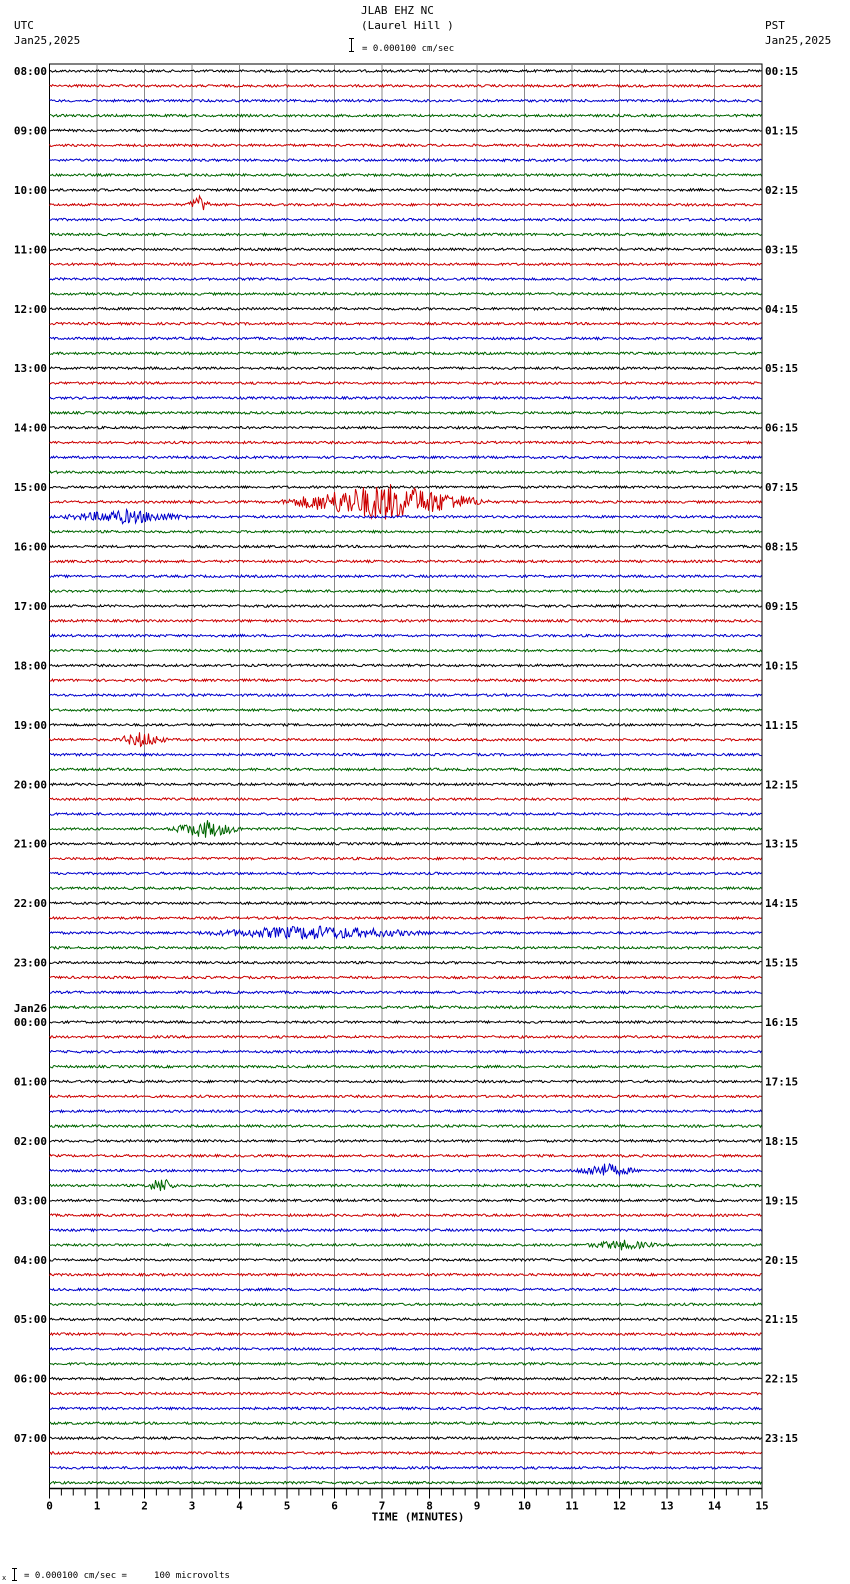 This screenshot has height=1584, width=850. I want to click on x-tick-label: 6, so click(334, 1506).